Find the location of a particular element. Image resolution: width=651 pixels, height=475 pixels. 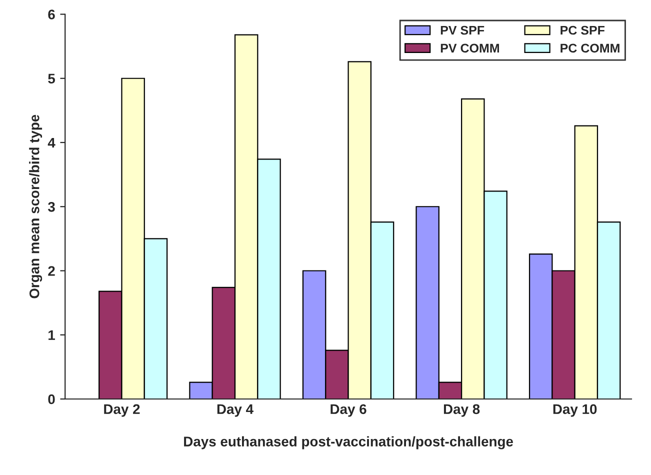

x-tick-label: Day 8 is located at coordinates (462, 410).